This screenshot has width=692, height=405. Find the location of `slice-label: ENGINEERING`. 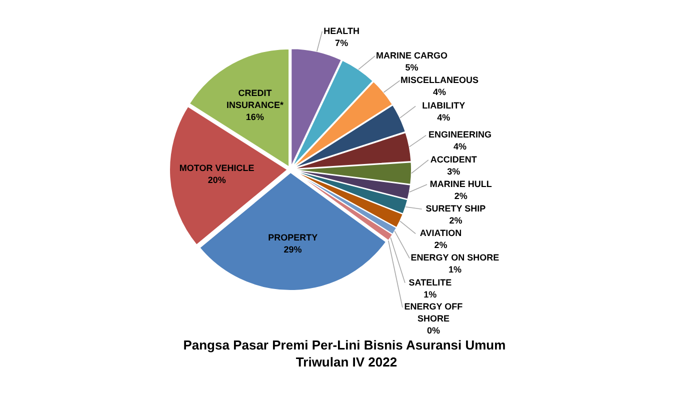

slice-label: ENGINEERING is located at coordinates (460, 135).